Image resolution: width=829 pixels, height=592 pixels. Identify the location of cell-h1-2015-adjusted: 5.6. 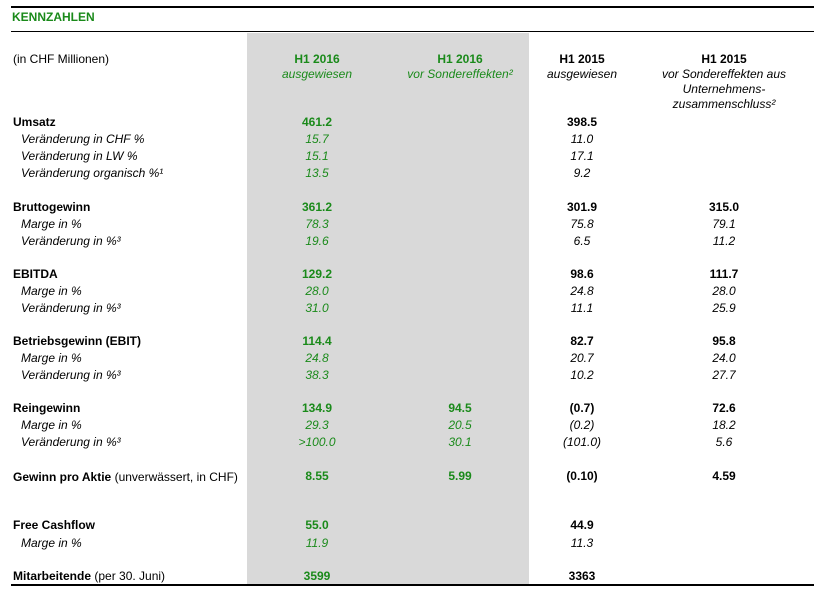
(724, 442).